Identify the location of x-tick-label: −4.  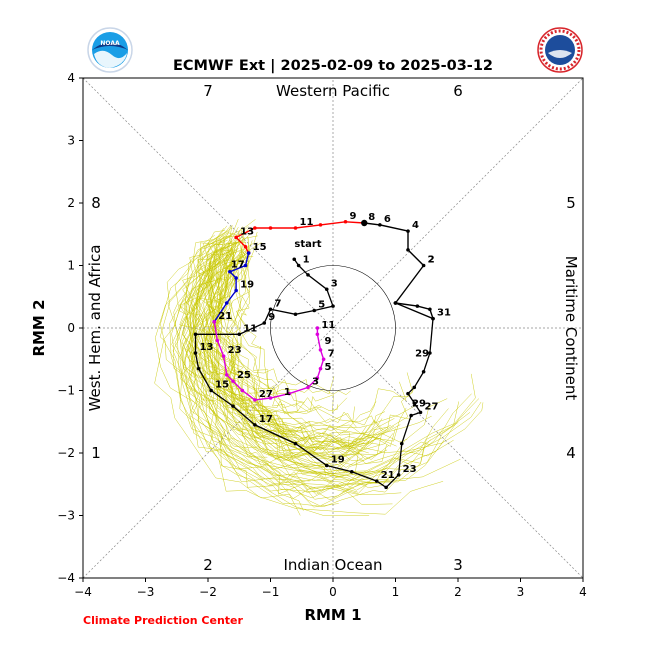
(83, 592).